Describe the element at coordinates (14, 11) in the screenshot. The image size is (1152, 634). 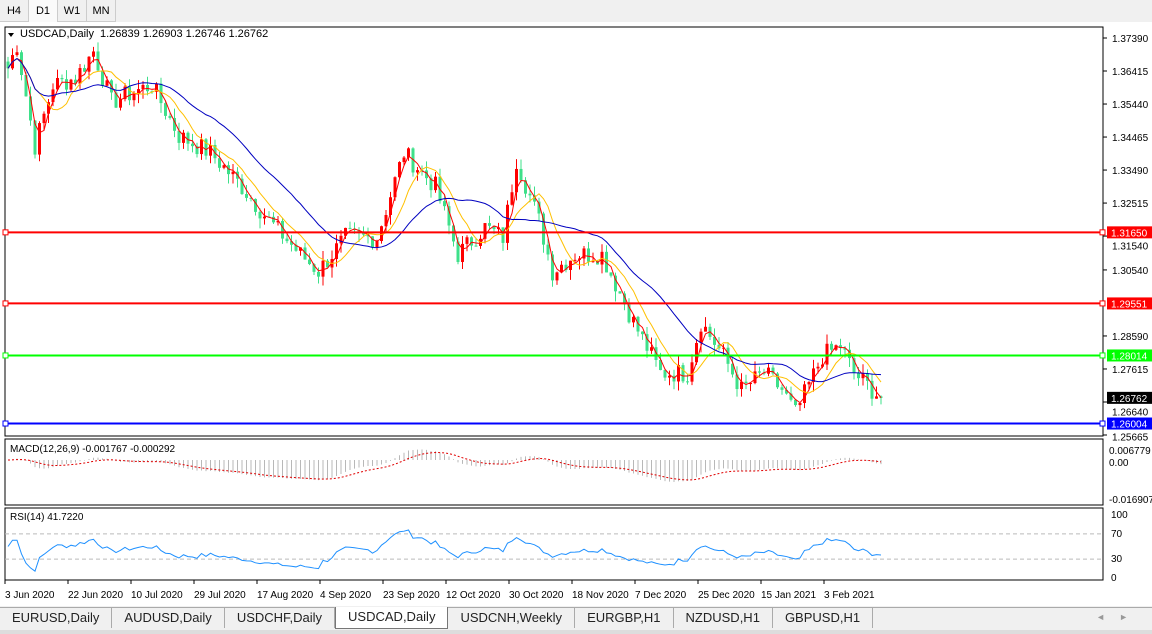
I see `timeframe-h4: H4` at that location.